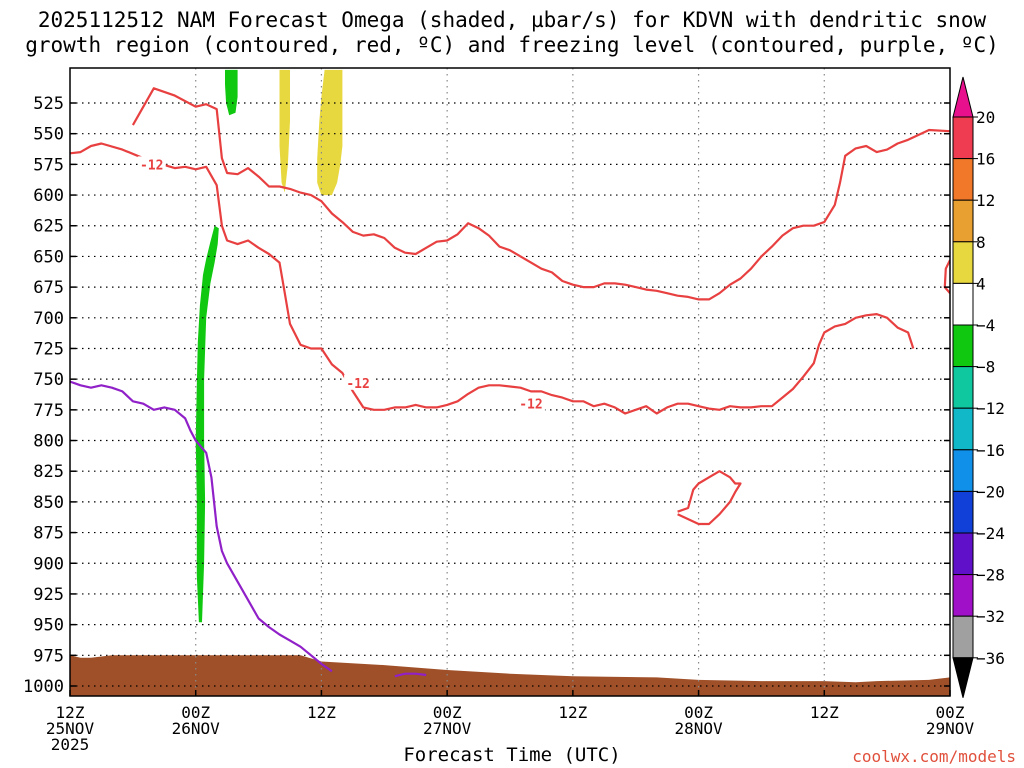 This screenshot has width=1024, height=768. What do you see at coordinates (48, 319) in the screenshot?
I see `y-tick-label-7: 700` at bounding box center [48, 319].